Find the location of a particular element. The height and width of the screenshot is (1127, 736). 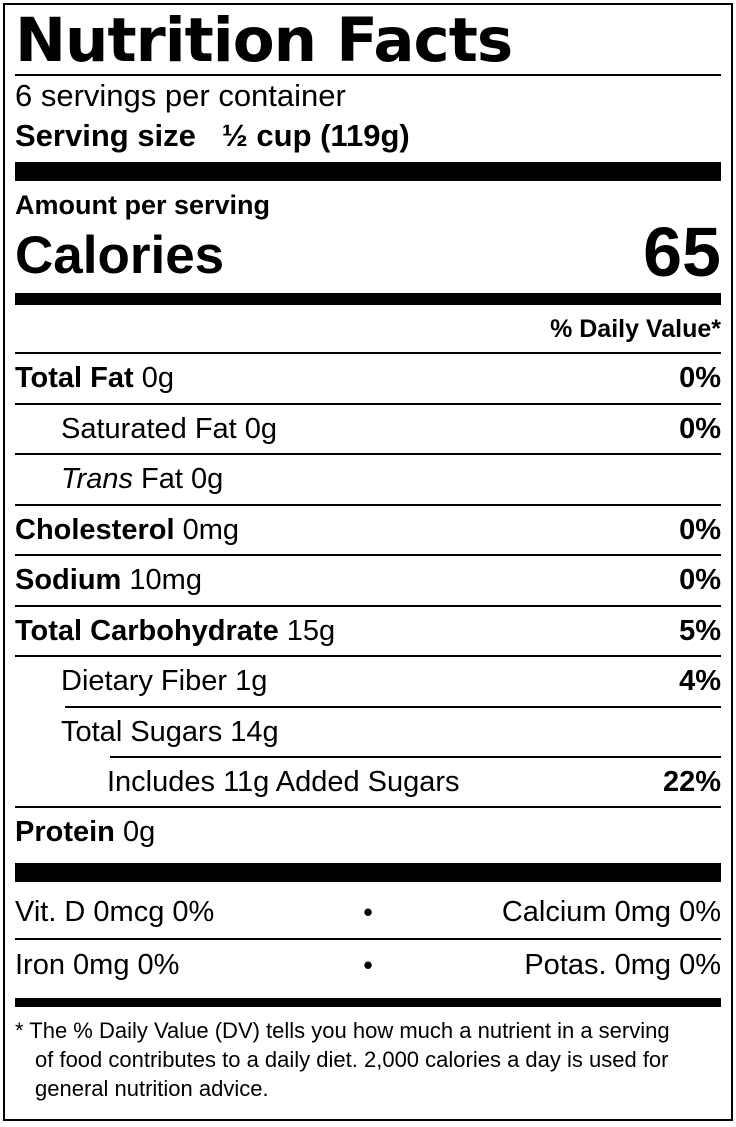

nutrient-row-added-sugars: Includes 11g Added Sugars 22% is located at coordinates (368, 782).